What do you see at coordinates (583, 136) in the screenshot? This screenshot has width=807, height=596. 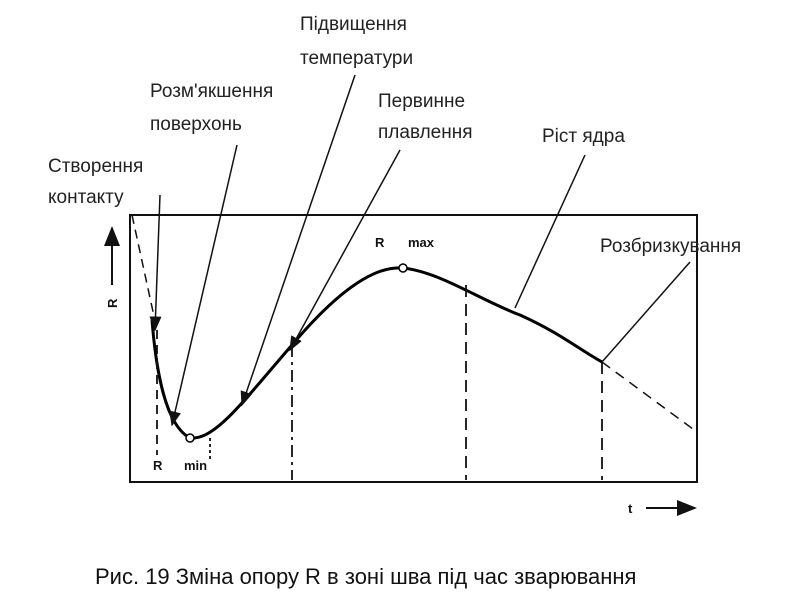 I see `growth-label: Ріст ядра` at bounding box center [583, 136].